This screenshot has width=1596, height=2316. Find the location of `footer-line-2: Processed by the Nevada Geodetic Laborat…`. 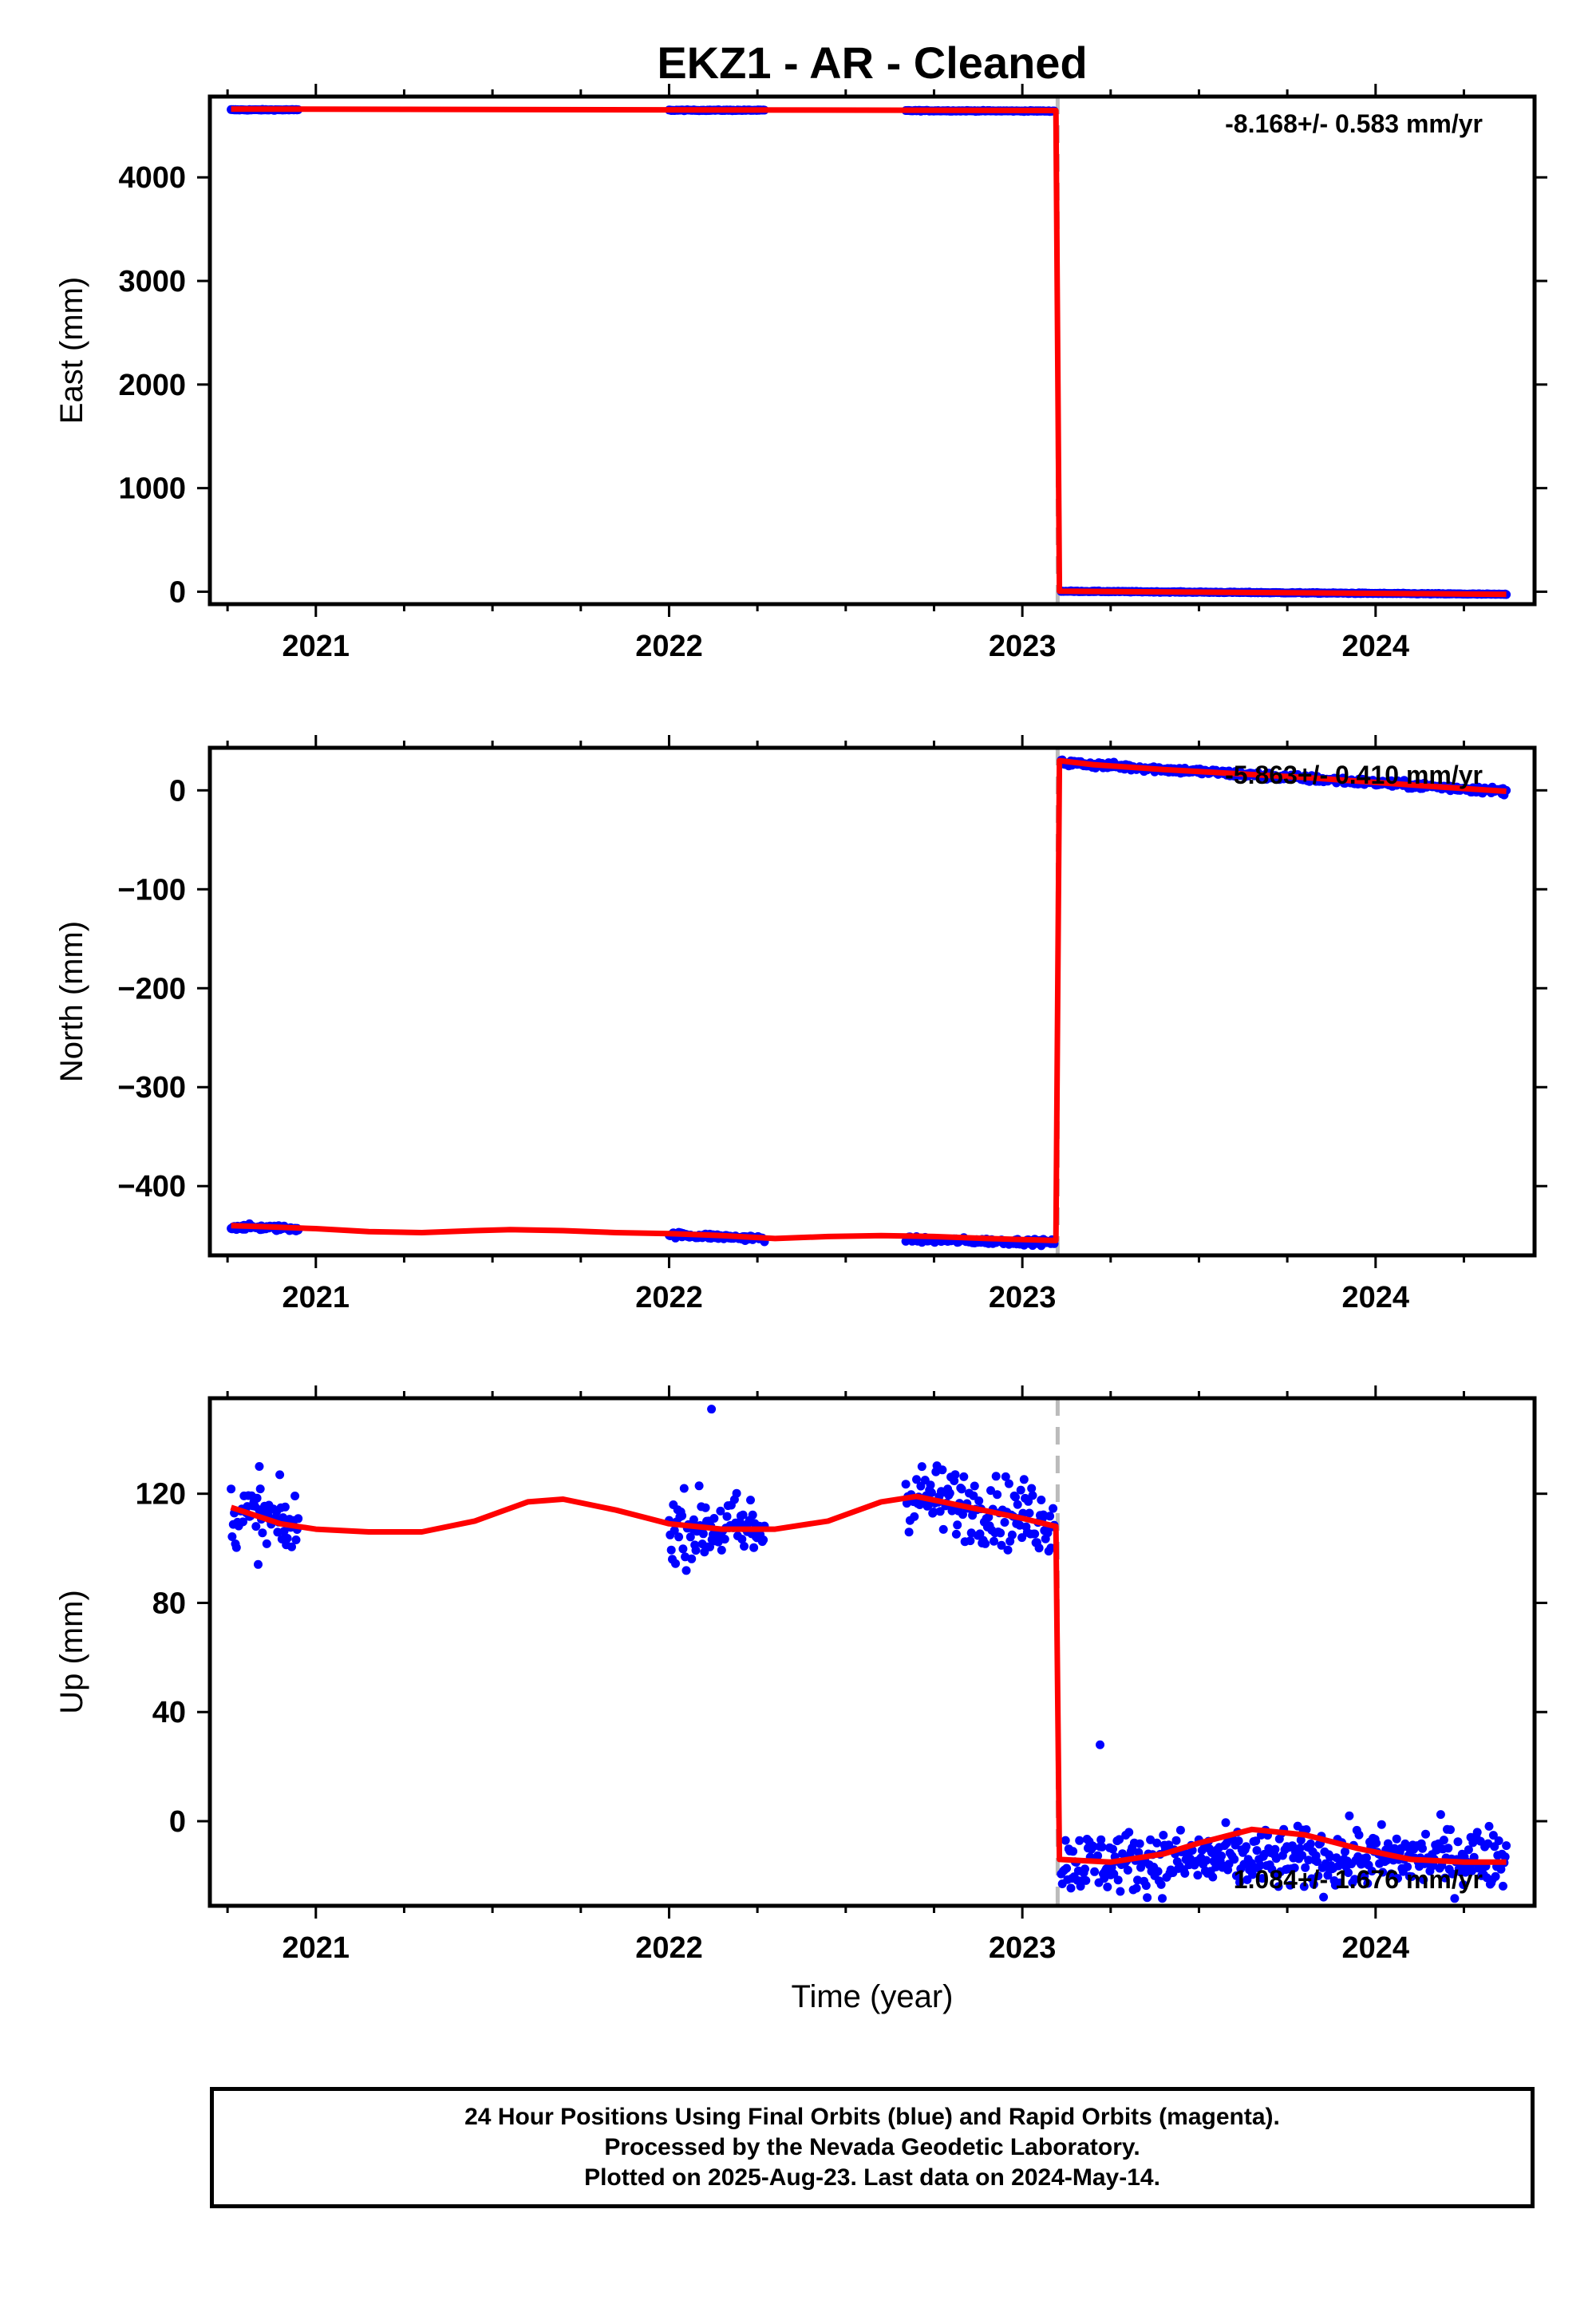

footer-line-2: Processed by the Nevada Geodetic Laborat… is located at coordinates (872, 2147).